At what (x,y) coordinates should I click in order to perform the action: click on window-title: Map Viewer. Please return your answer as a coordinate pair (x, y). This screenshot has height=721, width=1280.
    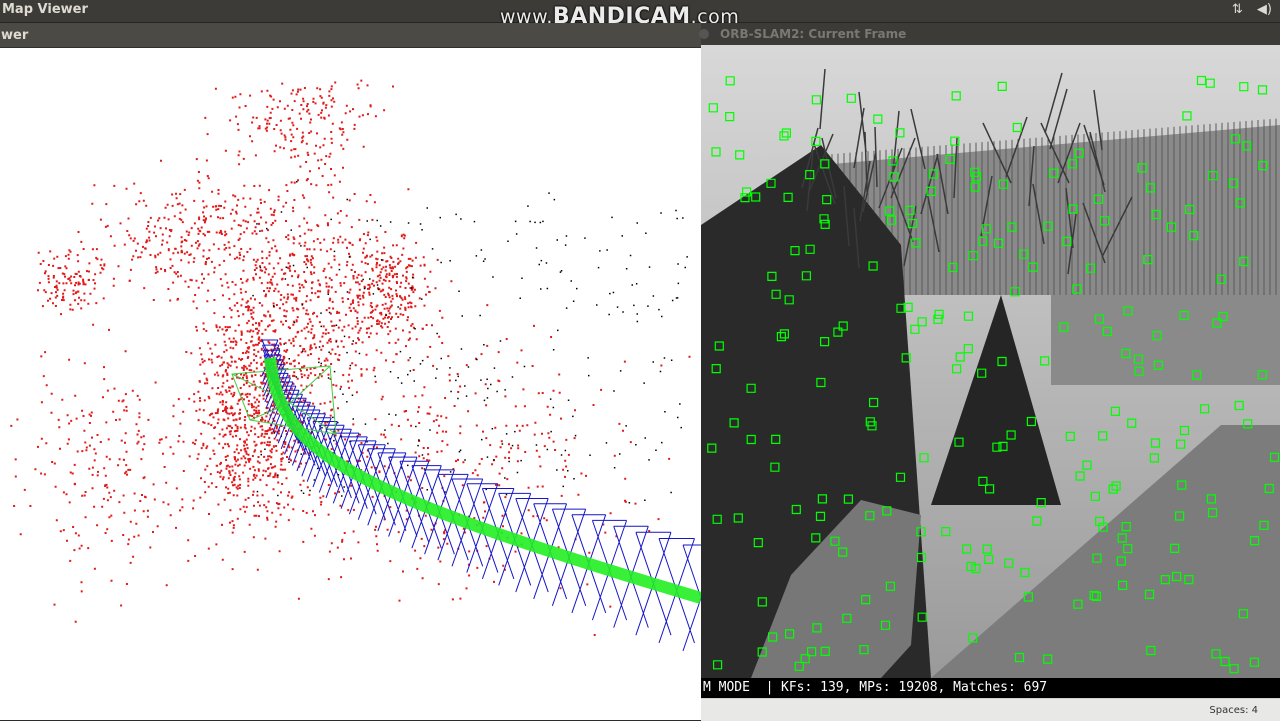
    Looking at the image, I should click on (45, 9).